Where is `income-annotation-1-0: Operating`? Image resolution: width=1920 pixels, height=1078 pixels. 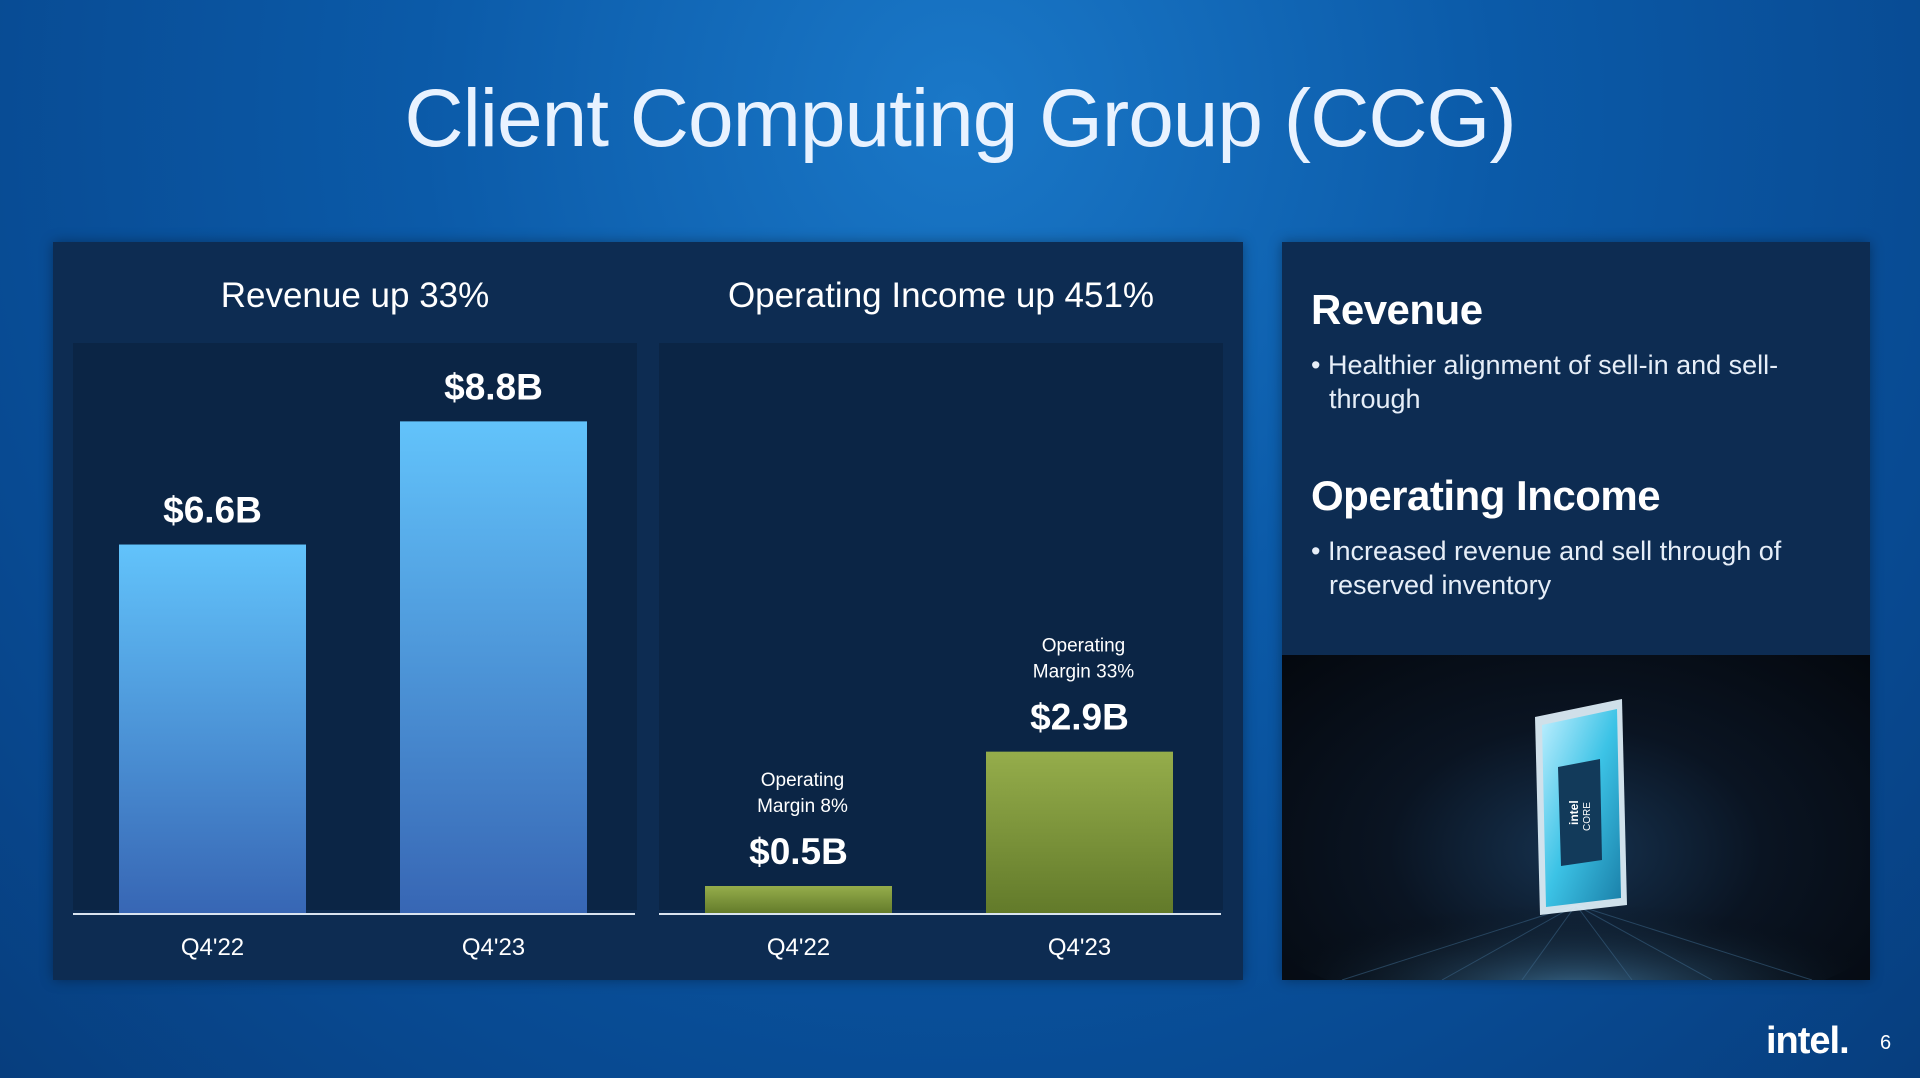 income-annotation-1-0: Operating is located at coordinates (1083, 646).